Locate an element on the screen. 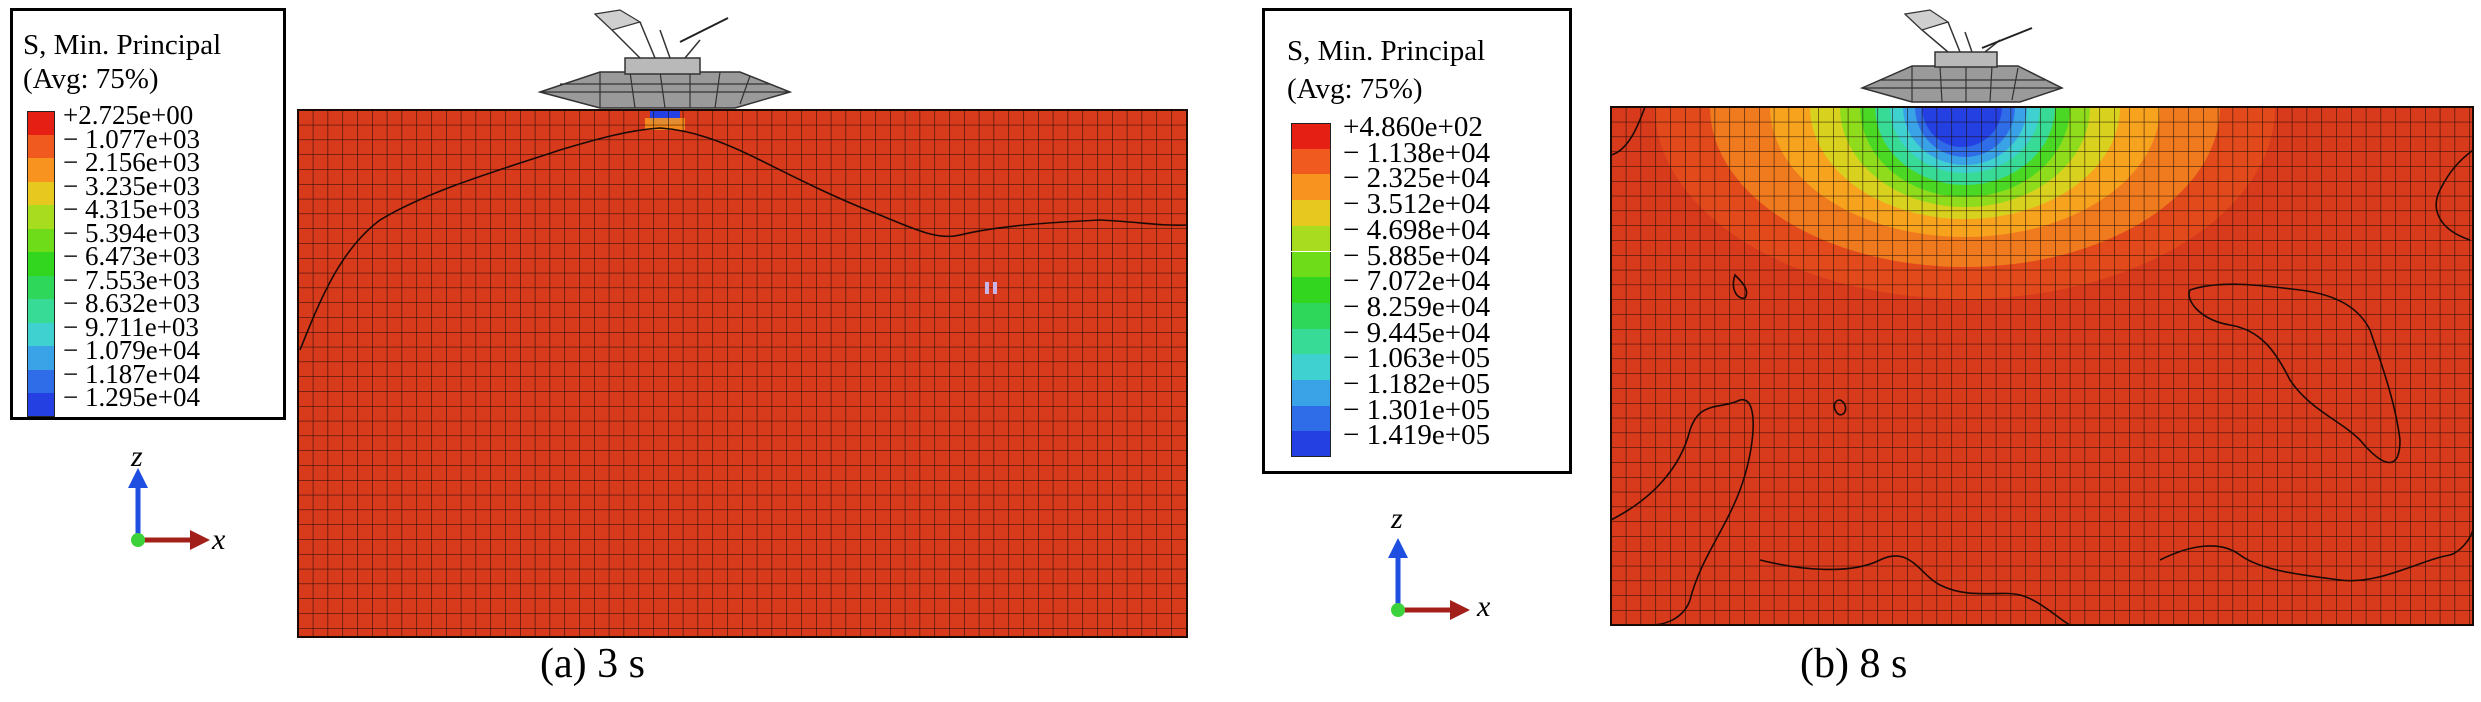 This screenshot has height=702, width=2481. legend-label: − 4.315e+03 is located at coordinates (131, 209).